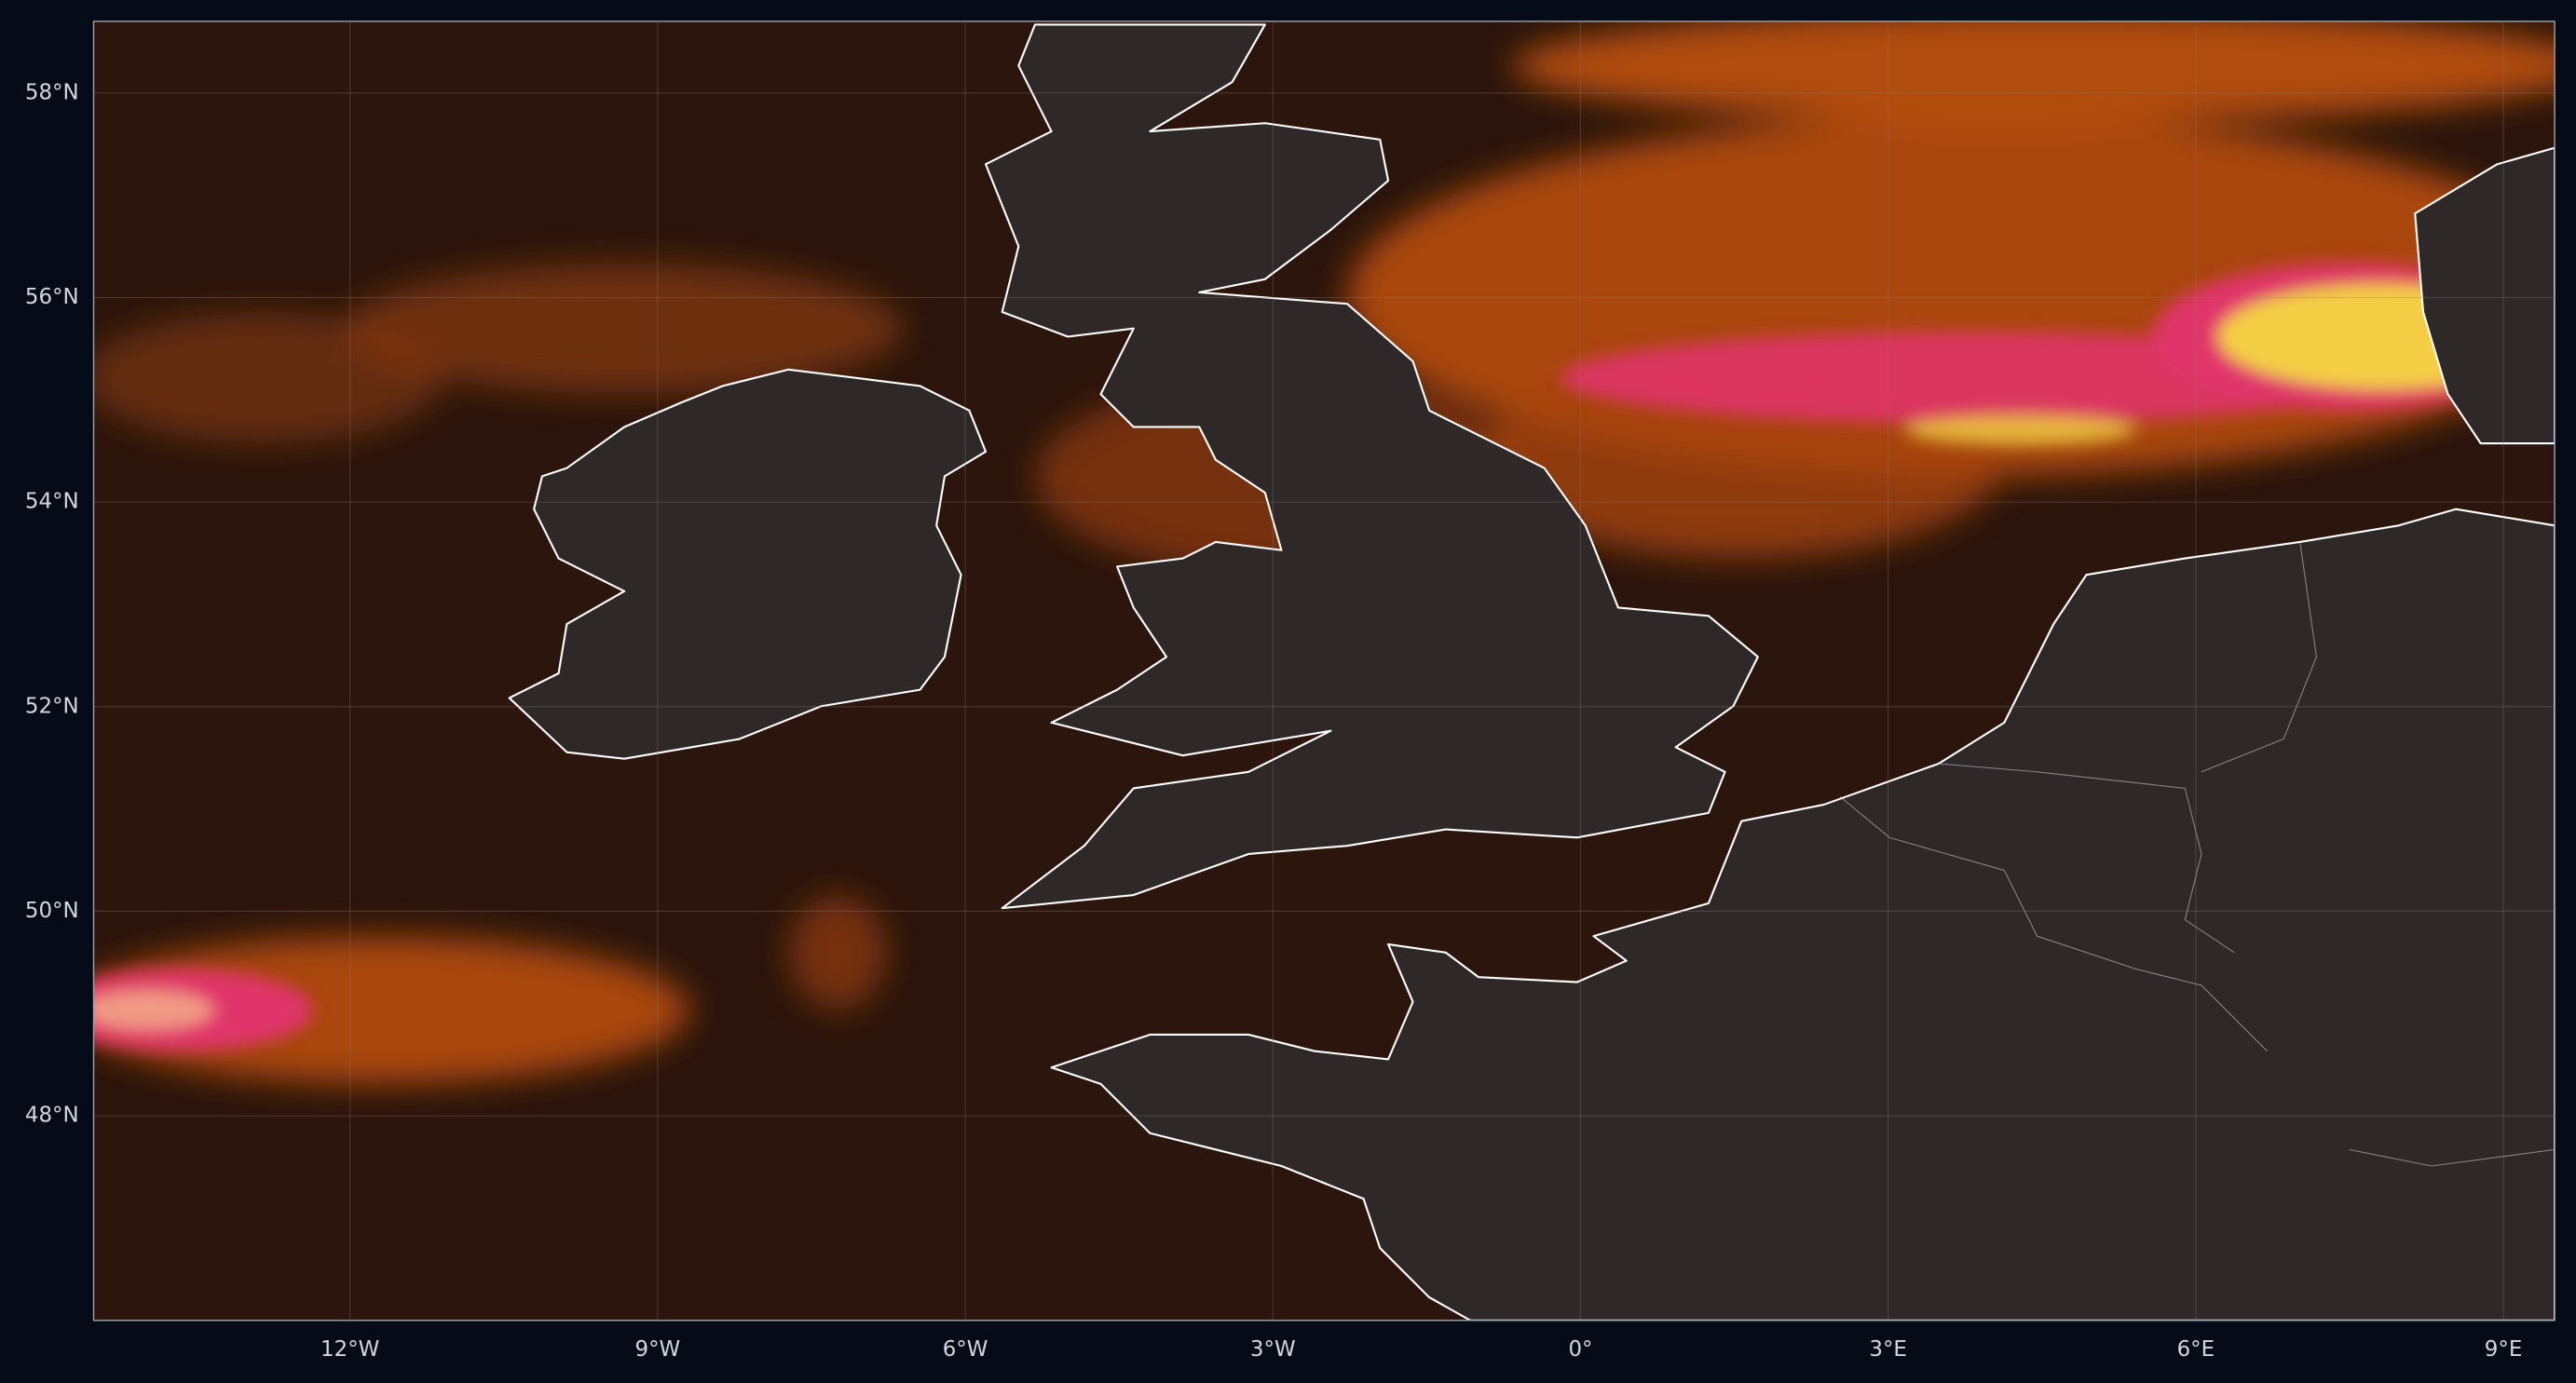 The height and width of the screenshot is (1383, 2576). What do you see at coordinates (1888, 1349) in the screenshot?
I see `lon-tick-label: 3°E` at bounding box center [1888, 1349].